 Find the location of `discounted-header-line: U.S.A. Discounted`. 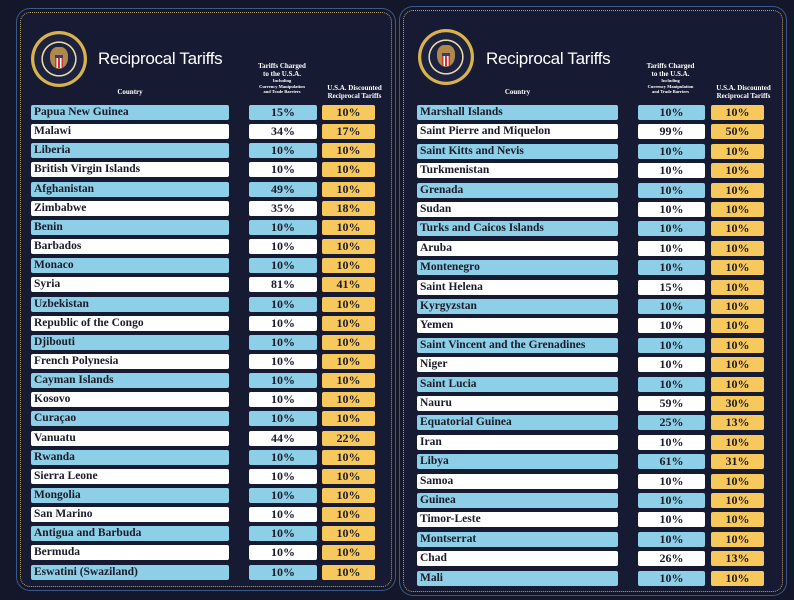

discounted-header-line: U.S.A. Discounted is located at coordinates (743, 88).